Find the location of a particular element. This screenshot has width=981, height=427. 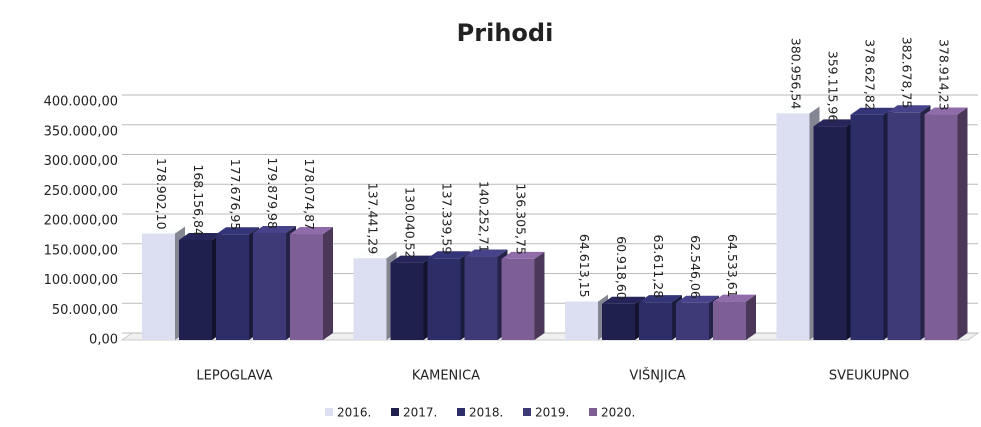

value-label: 178.902,10 is located at coordinates (161, 194).